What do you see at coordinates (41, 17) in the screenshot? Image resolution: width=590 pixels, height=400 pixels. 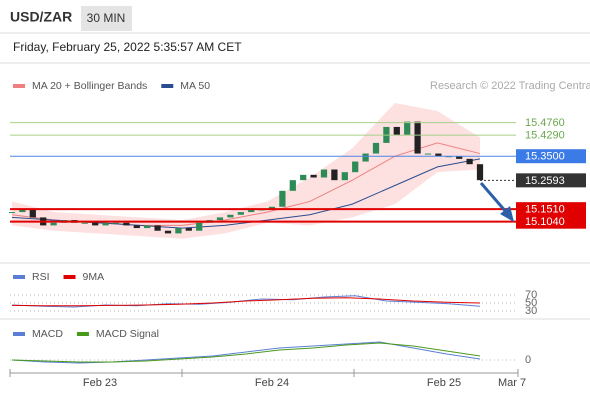 I see `symbol: USD/ZAR` at bounding box center [41, 17].